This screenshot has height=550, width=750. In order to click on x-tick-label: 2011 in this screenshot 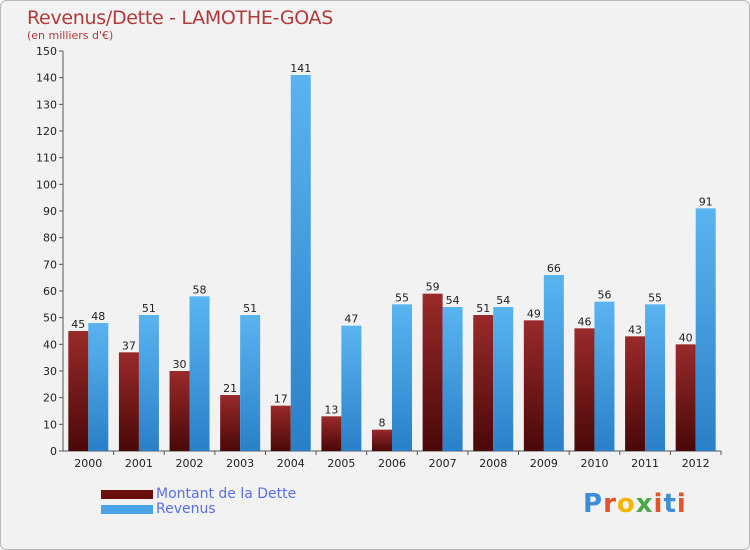, I will do `click(645, 463)`.